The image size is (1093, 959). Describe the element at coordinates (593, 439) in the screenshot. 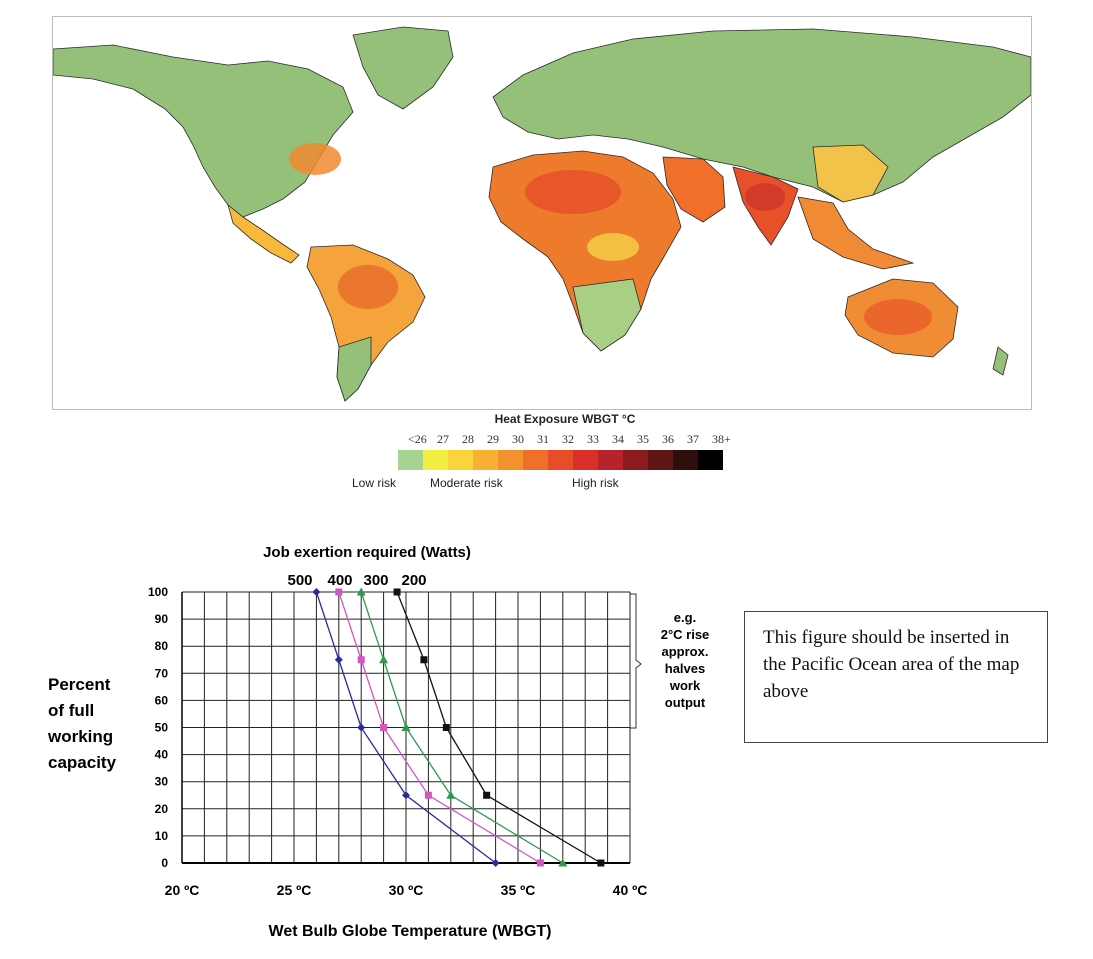

I see `legend-tick: 33` at that location.